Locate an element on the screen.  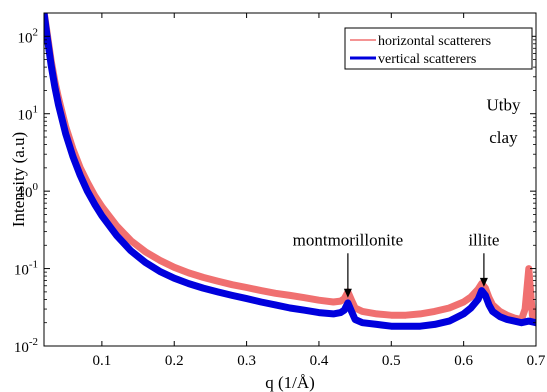
legend: horizontal scatterers vertical scatterers is located at coordinates (438, 48).